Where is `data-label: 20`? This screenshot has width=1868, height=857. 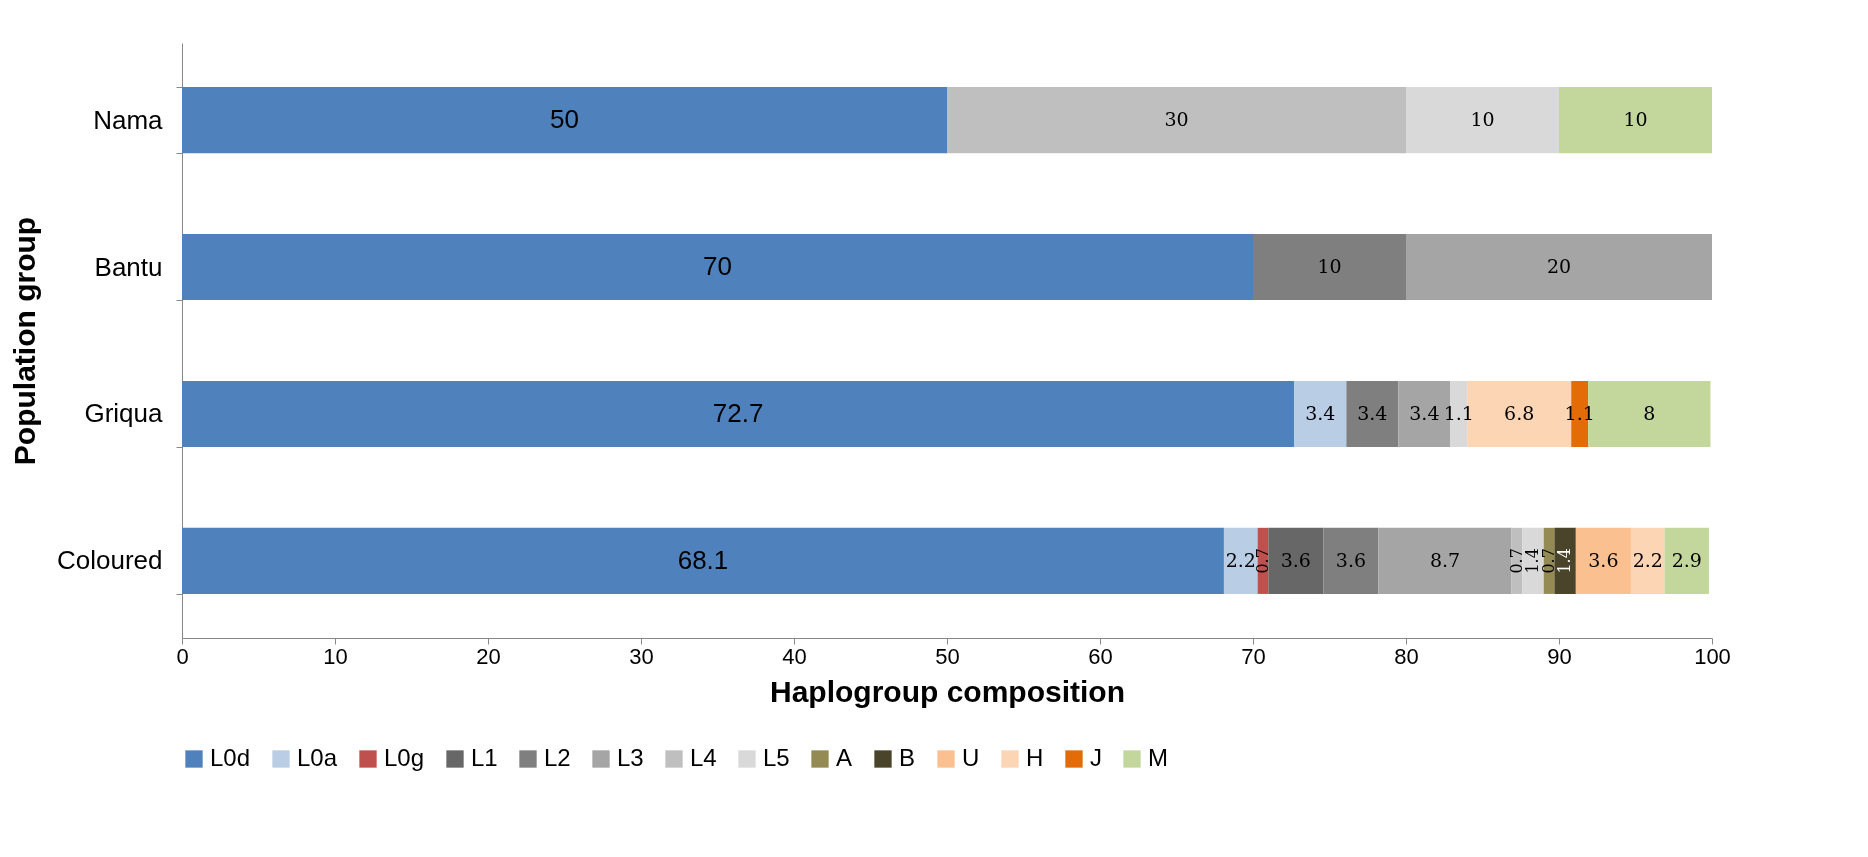 data-label: 20 is located at coordinates (1559, 266).